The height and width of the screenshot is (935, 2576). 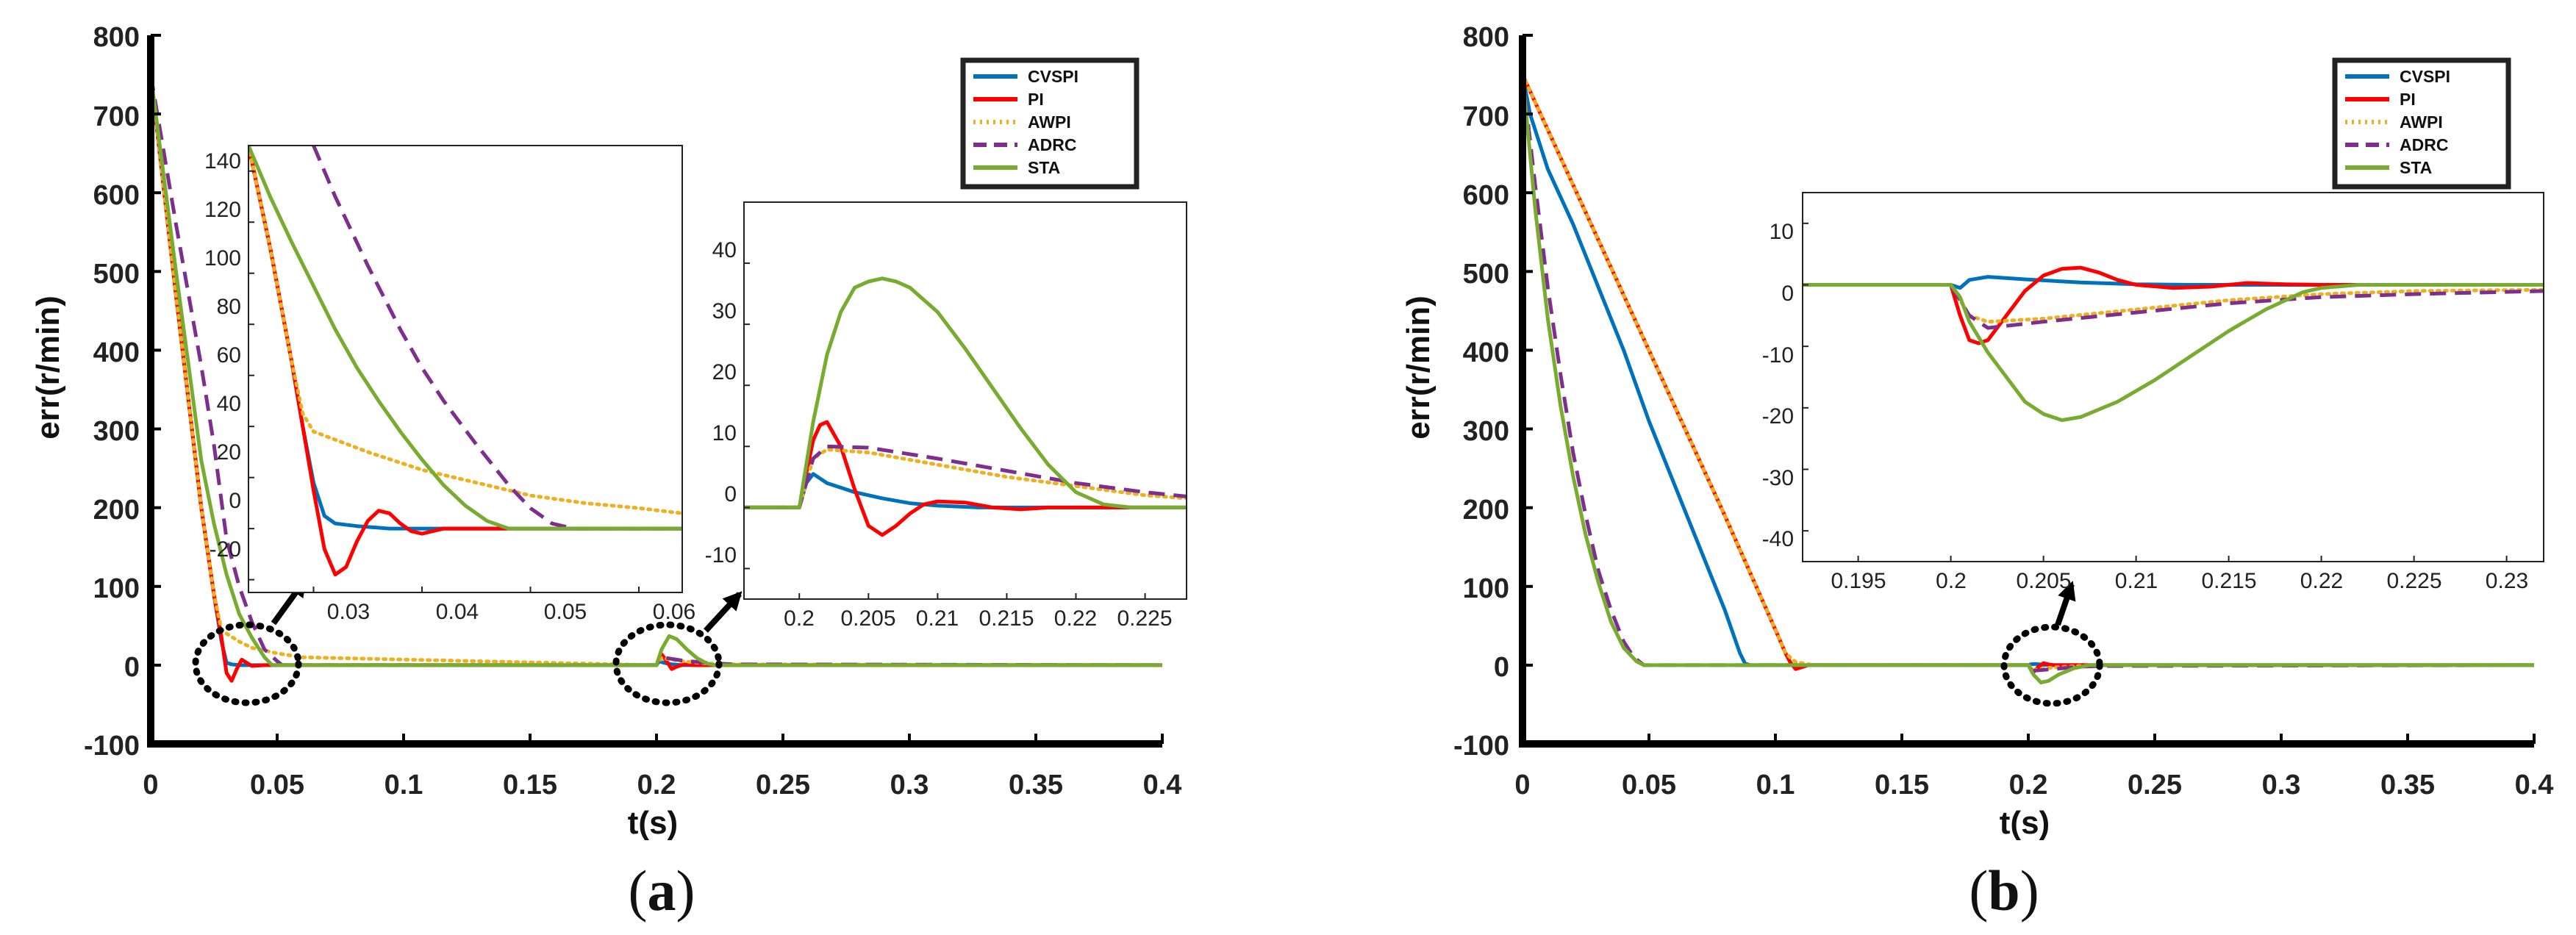 What do you see at coordinates (222, 161) in the screenshot?
I see `inset-y-tick-label: 140` at bounding box center [222, 161].